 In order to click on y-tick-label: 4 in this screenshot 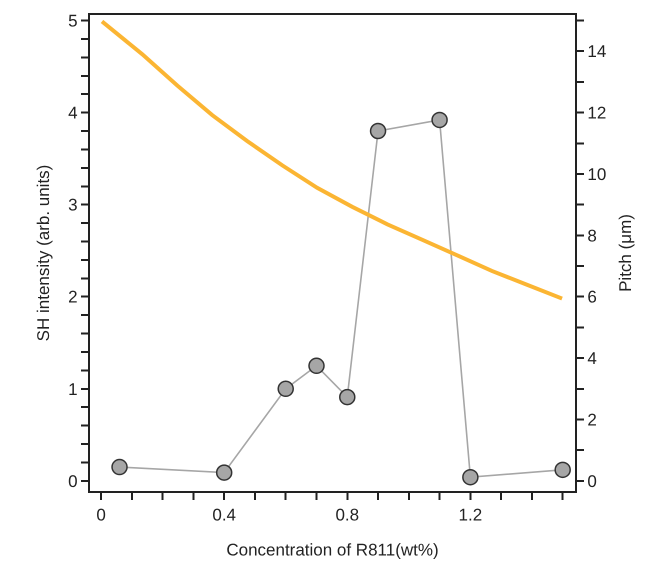, I will do `click(73, 113)`.